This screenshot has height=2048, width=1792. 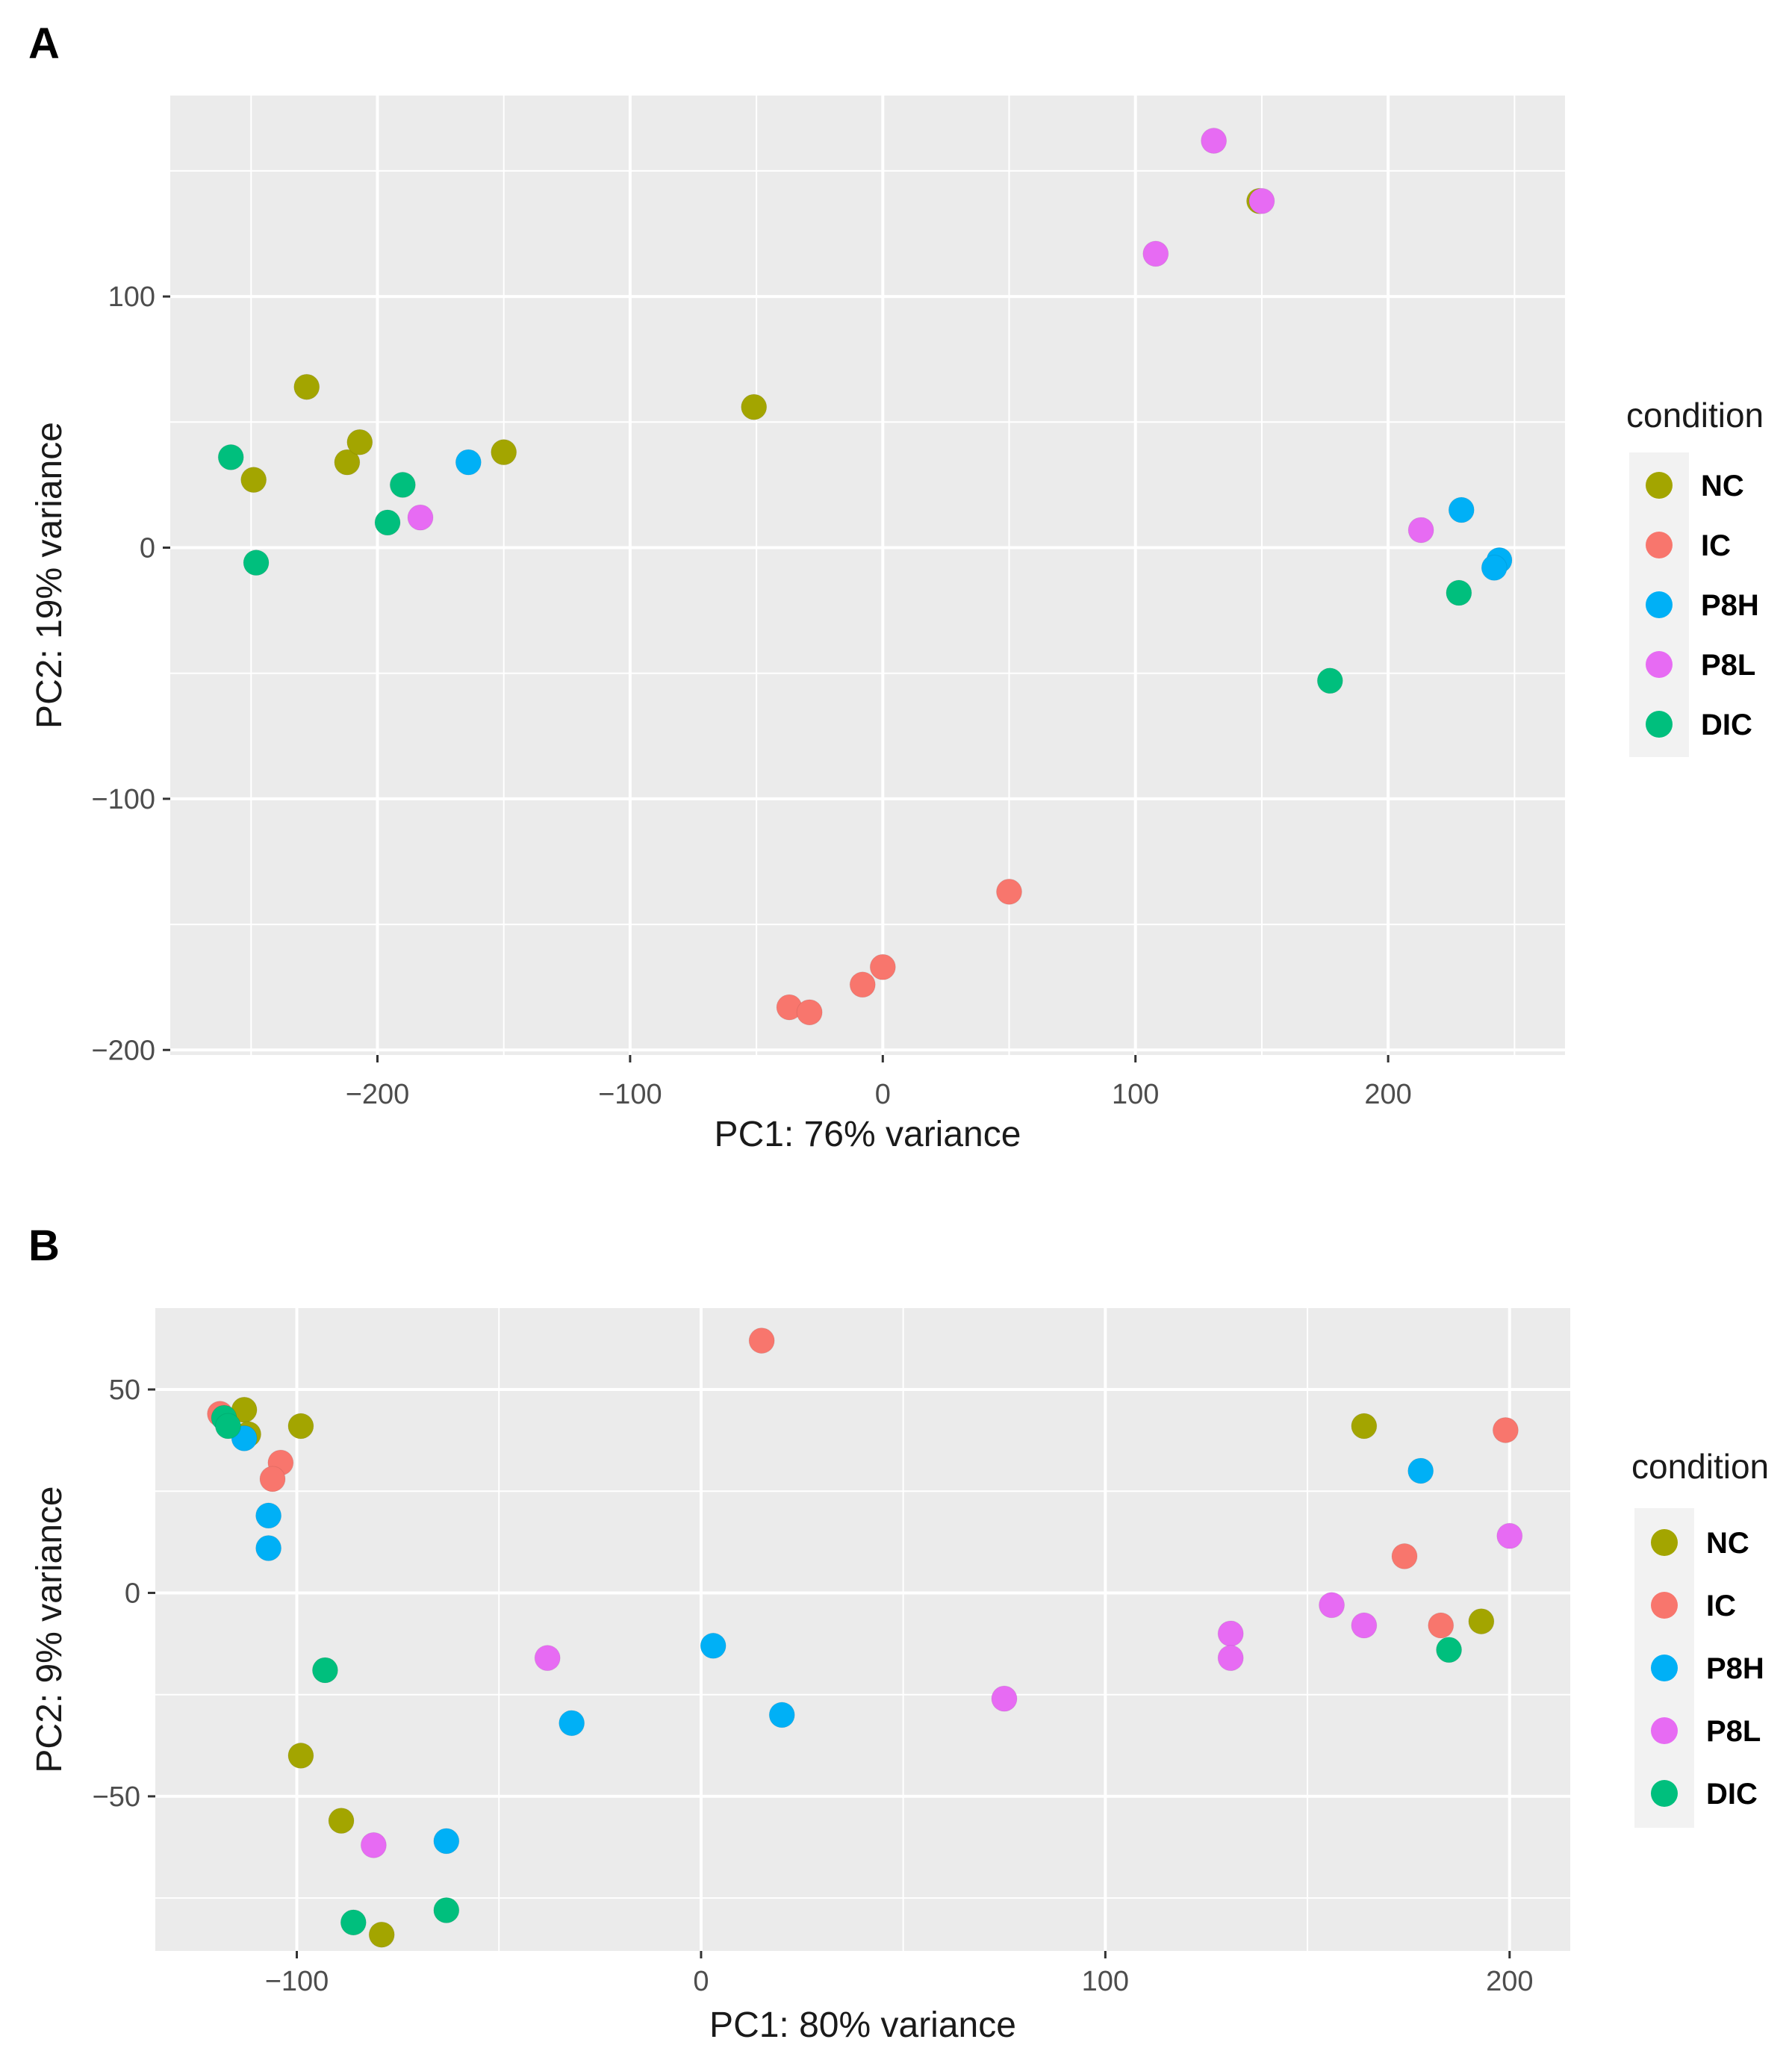 What do you see at coordinates (1664, 1542) in the screenshot?
I see `legend-key-nc` at bounding box center [1664, 1542].